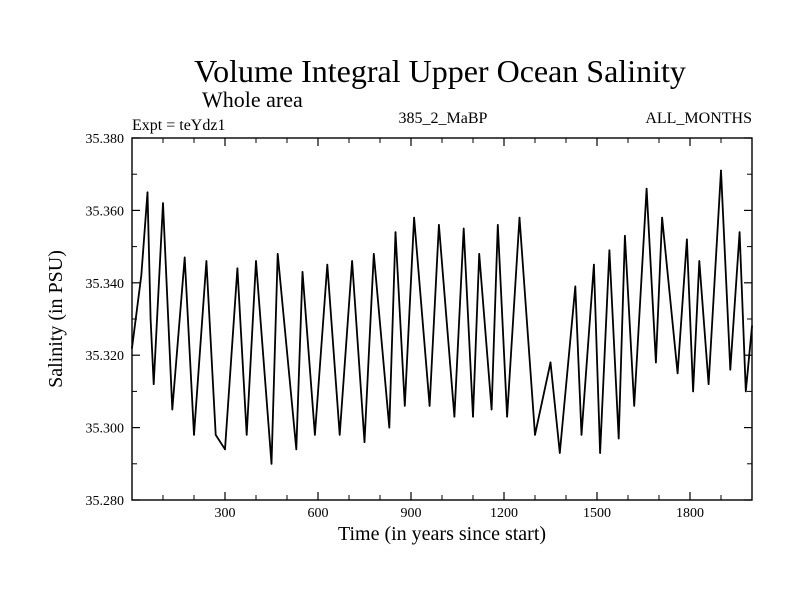  Describe the element at coordinates (178, 125) in the screenshot. I see `experiment-label: Expt = teYdz1` at that location.